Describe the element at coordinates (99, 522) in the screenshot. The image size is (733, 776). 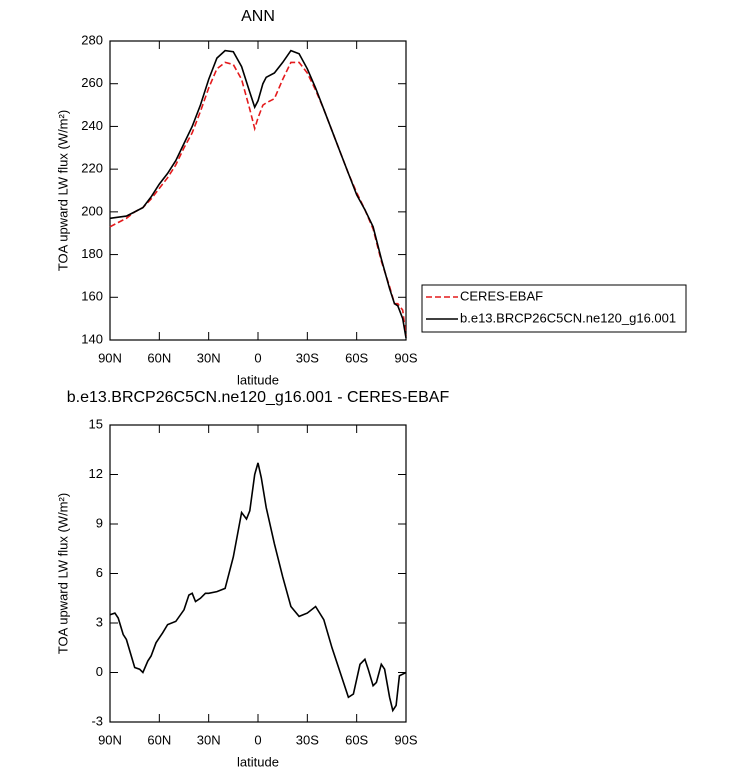
I see `y-tick-label: 9` at that location.